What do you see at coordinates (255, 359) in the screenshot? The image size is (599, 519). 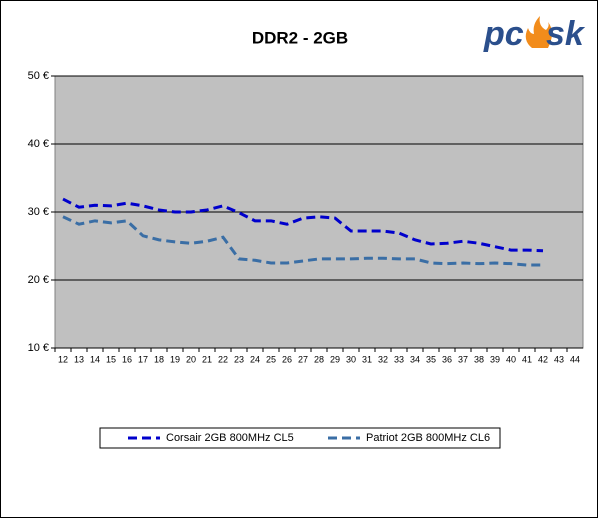 I see `x-tick-label: 24` at bounding box center [255, 359].